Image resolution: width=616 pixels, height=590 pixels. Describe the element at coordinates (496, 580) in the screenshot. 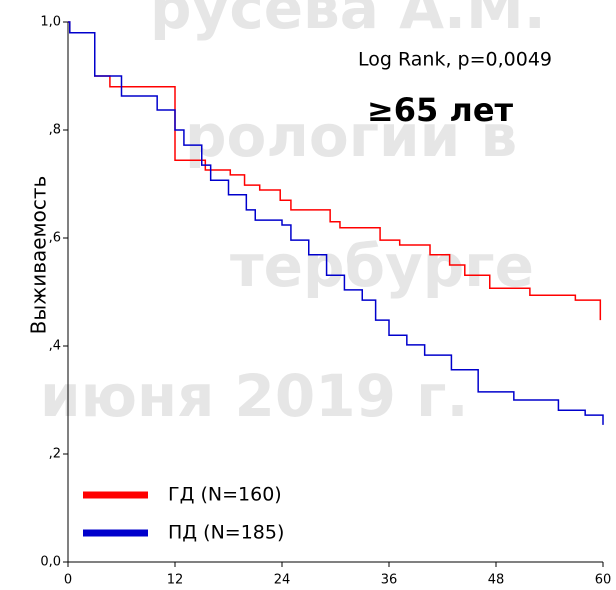

I see `x-tick-label: 48` at that location.